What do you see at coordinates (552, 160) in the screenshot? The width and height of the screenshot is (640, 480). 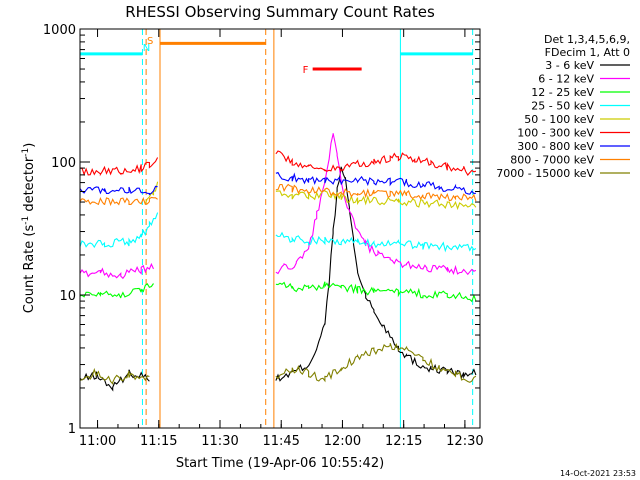 I see `legend-label-7: 800 - 7000 keV` at bounding box center [552, 160].